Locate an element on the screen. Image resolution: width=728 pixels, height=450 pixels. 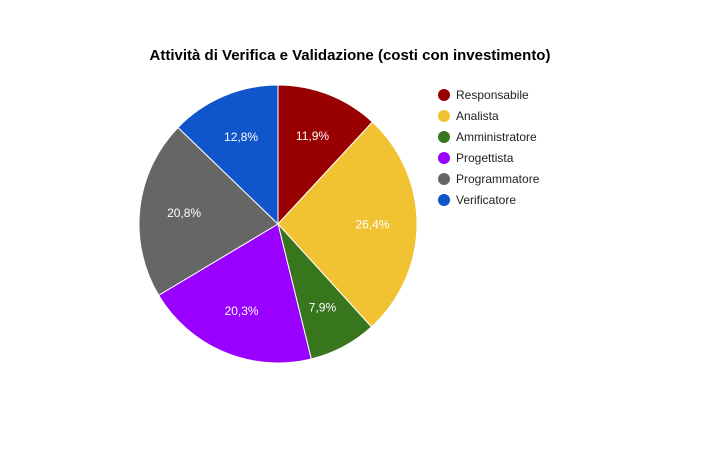
legend-item-progettista: Progettista is located at coordinates (488, 157).